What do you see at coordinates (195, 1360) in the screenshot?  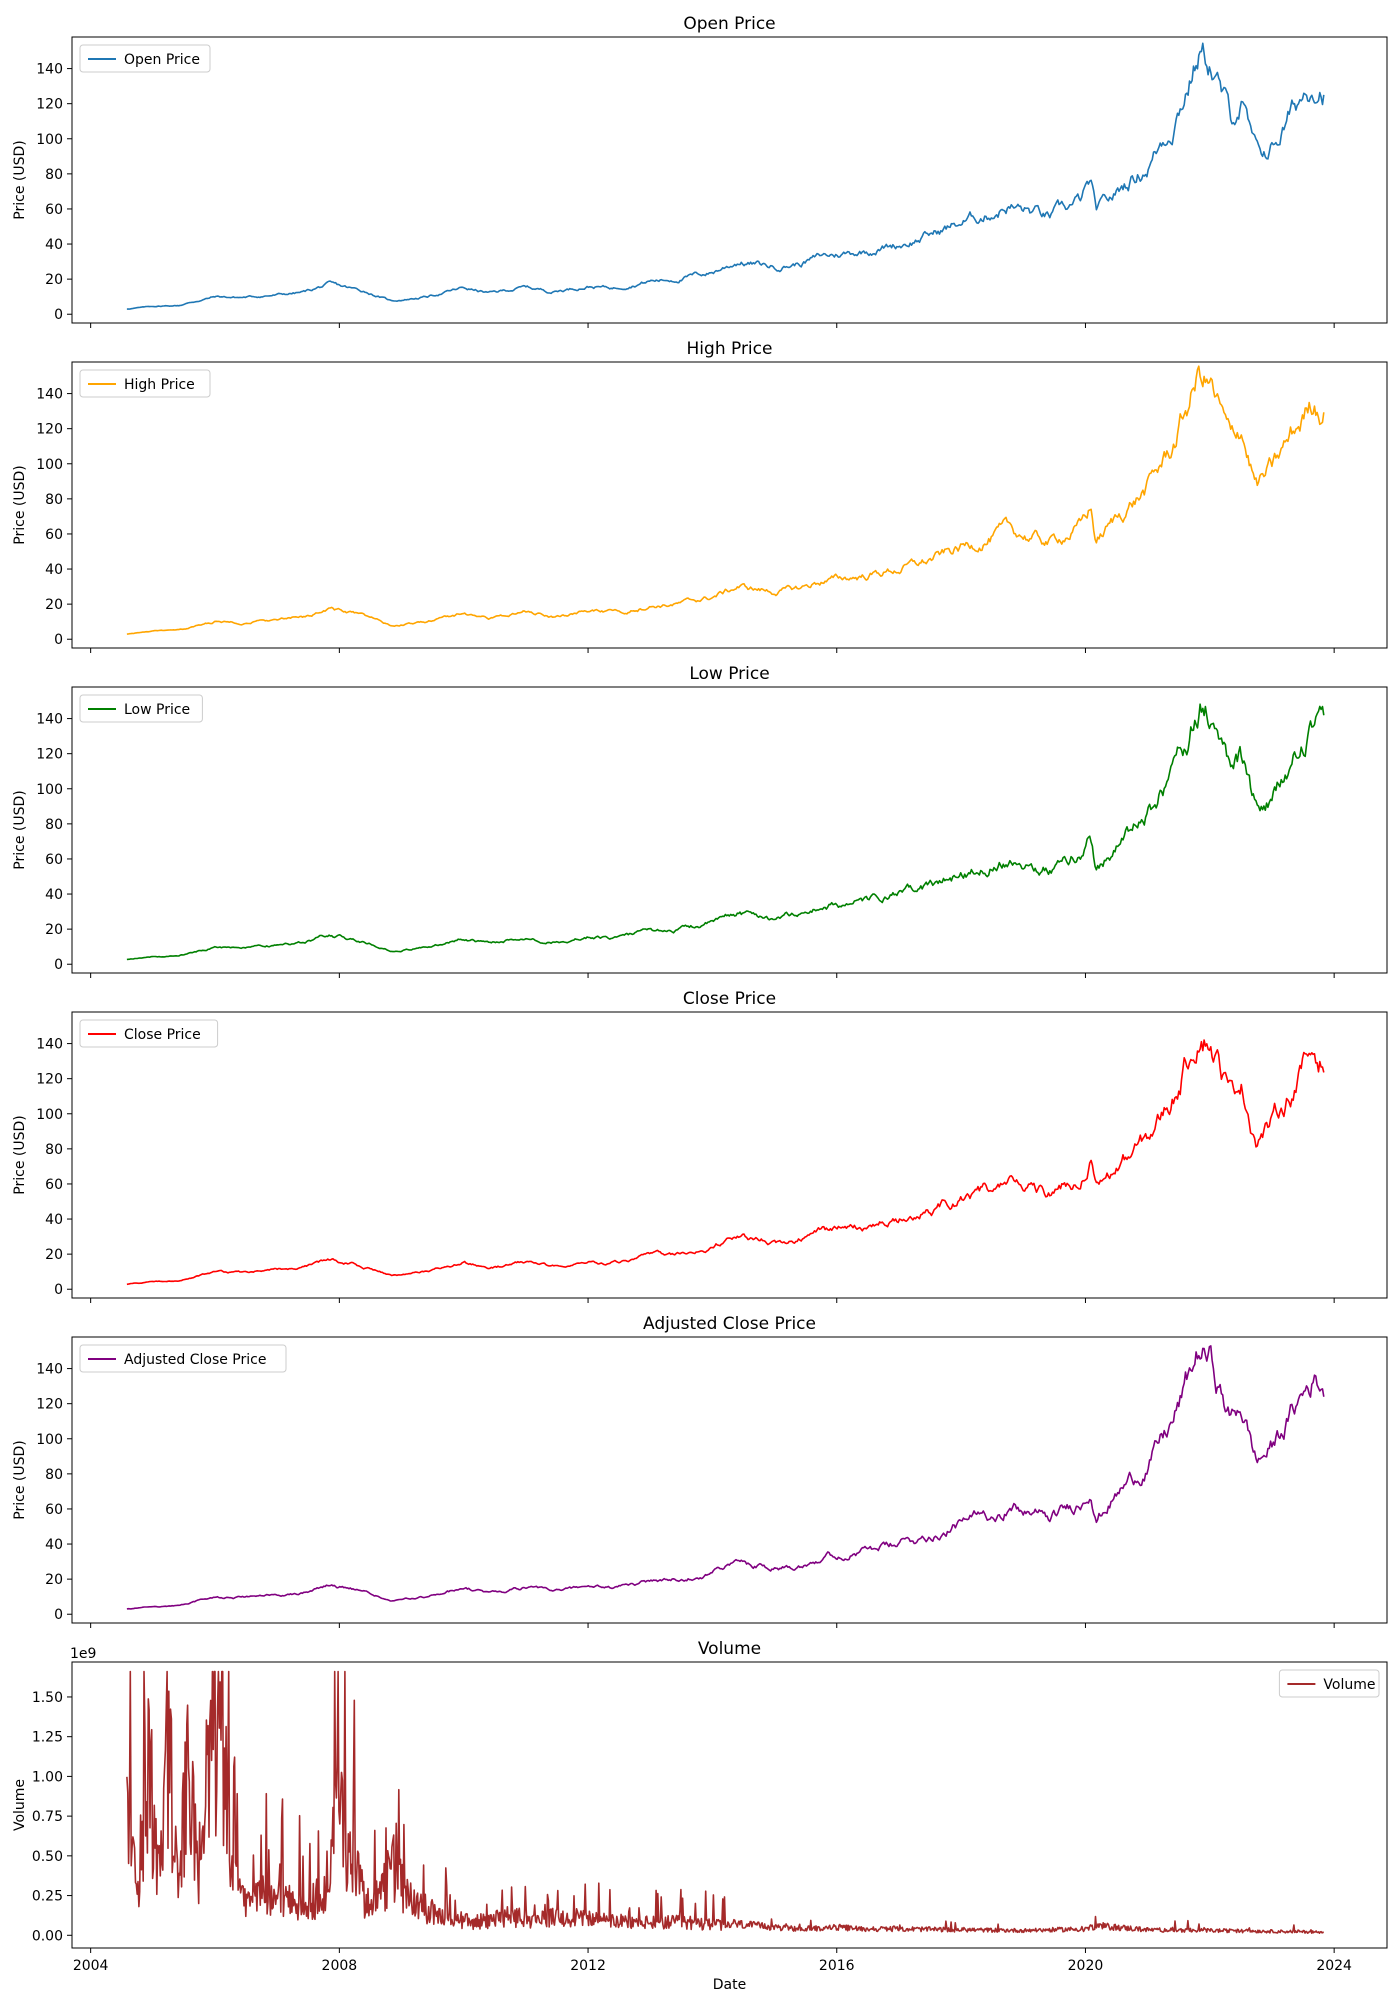 I see `legend-label: Adjusted Close Price` at bounding box center [195, 1360].